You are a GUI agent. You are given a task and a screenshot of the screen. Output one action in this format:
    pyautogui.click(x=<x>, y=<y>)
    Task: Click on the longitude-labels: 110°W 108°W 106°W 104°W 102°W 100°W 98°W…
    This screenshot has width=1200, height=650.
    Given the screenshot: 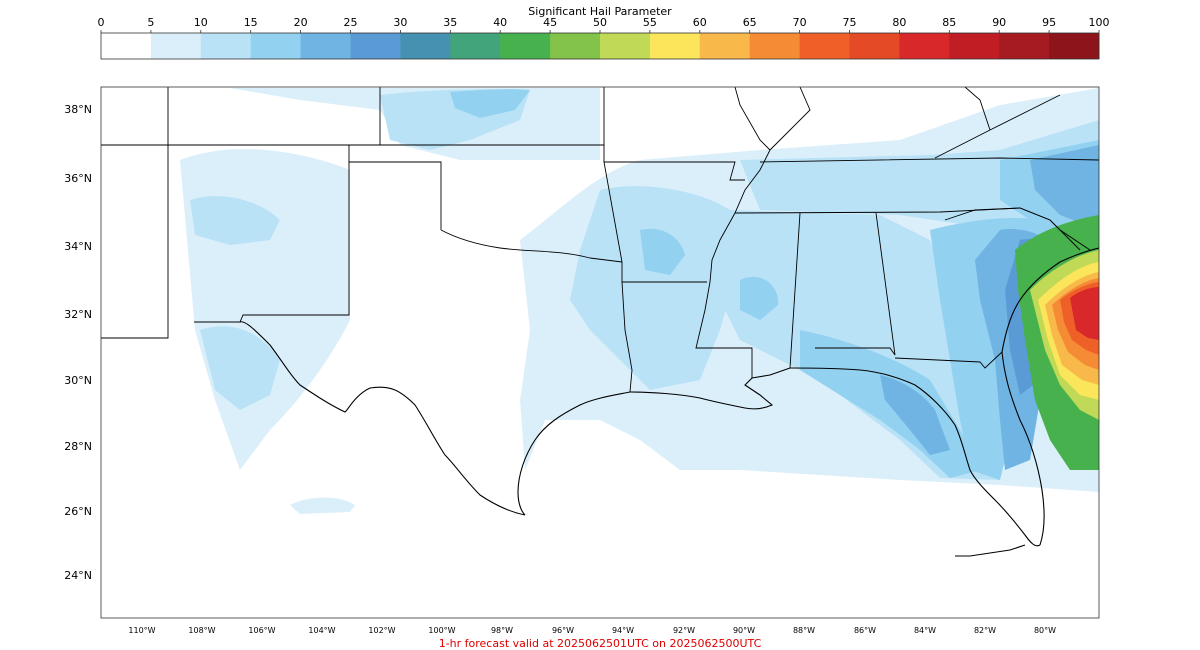 What is the action you would take?
    pyautogui.click(x=592, y=630)
    